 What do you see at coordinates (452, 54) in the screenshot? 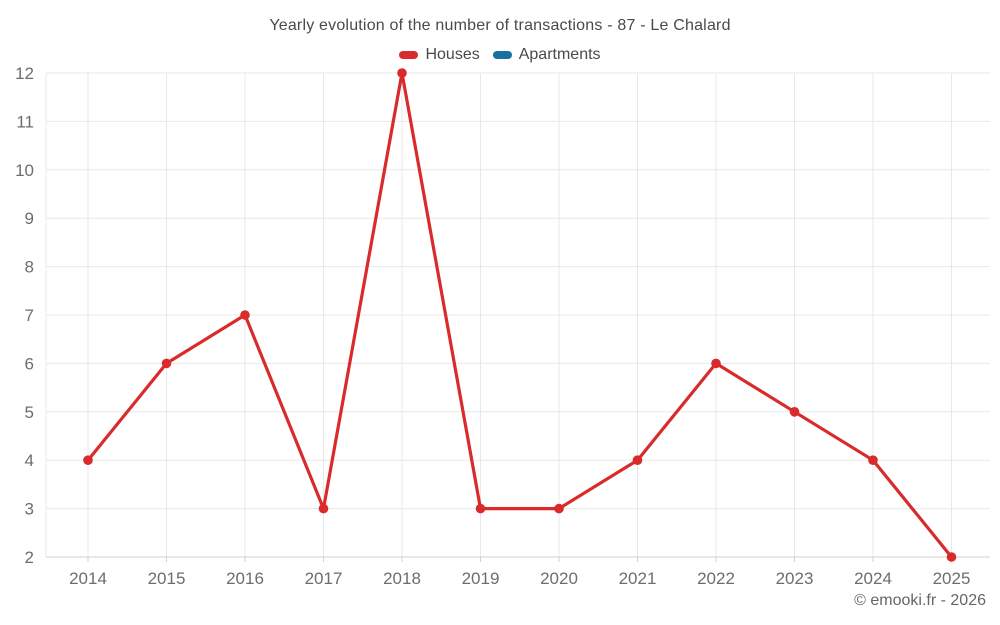
I see `legend-label: Houses` at bounding box center [452, 54].